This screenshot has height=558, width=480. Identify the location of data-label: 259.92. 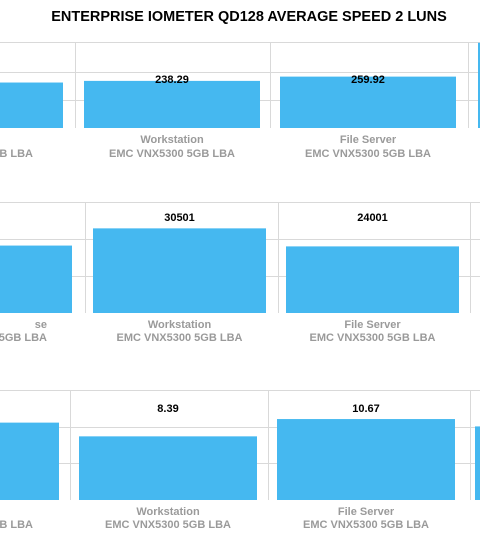
(368, 80).